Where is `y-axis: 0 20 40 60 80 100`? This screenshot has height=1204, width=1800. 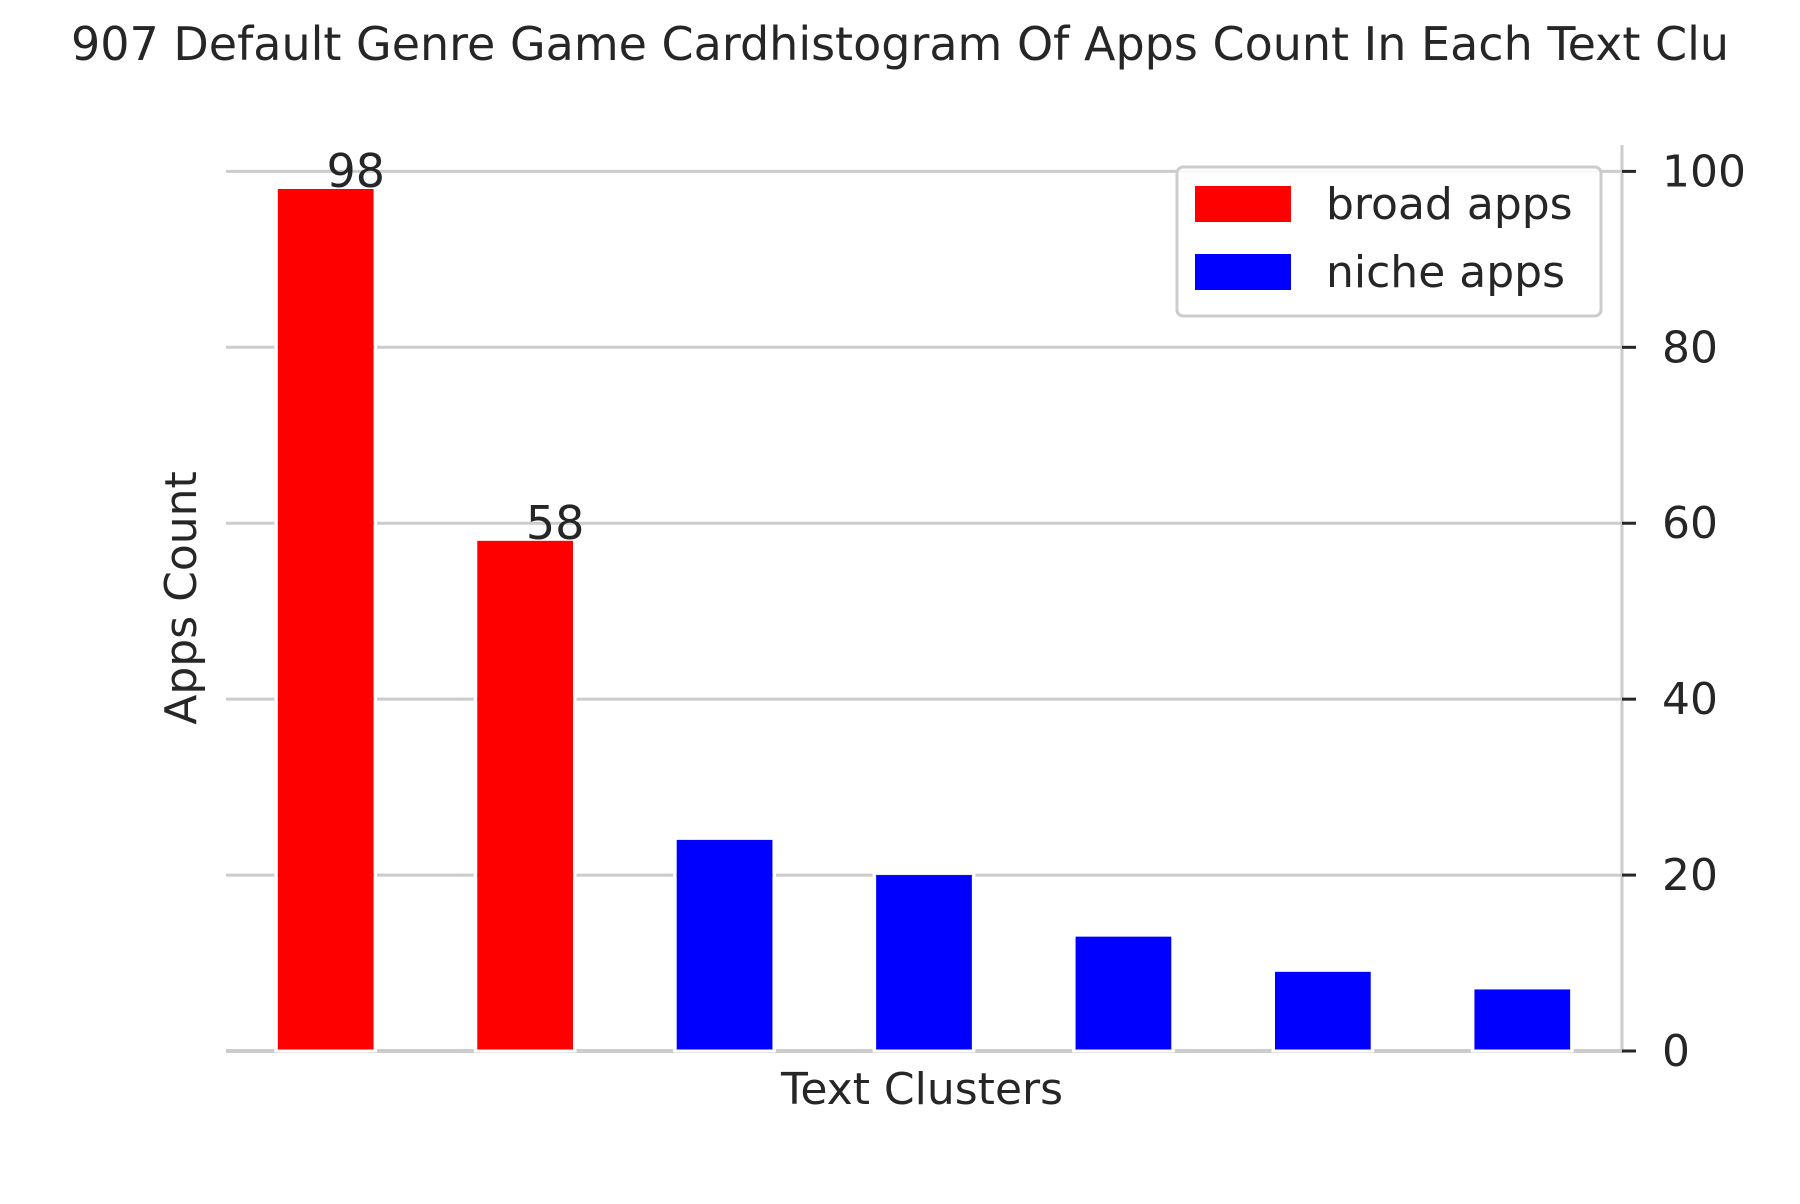 y-axis: 0 20 40 60 80 100 is located at coordinates (1683, 611).